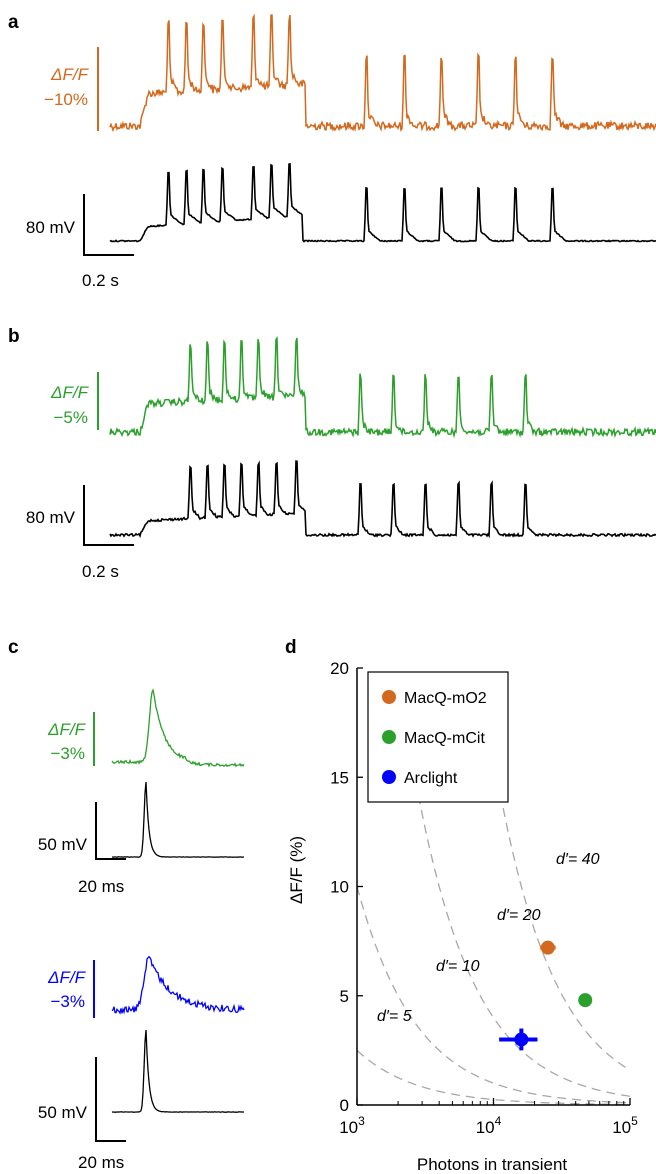 The image size is (656, 1174). I want to click on panel-b-optical-trace, so click(382, 387).